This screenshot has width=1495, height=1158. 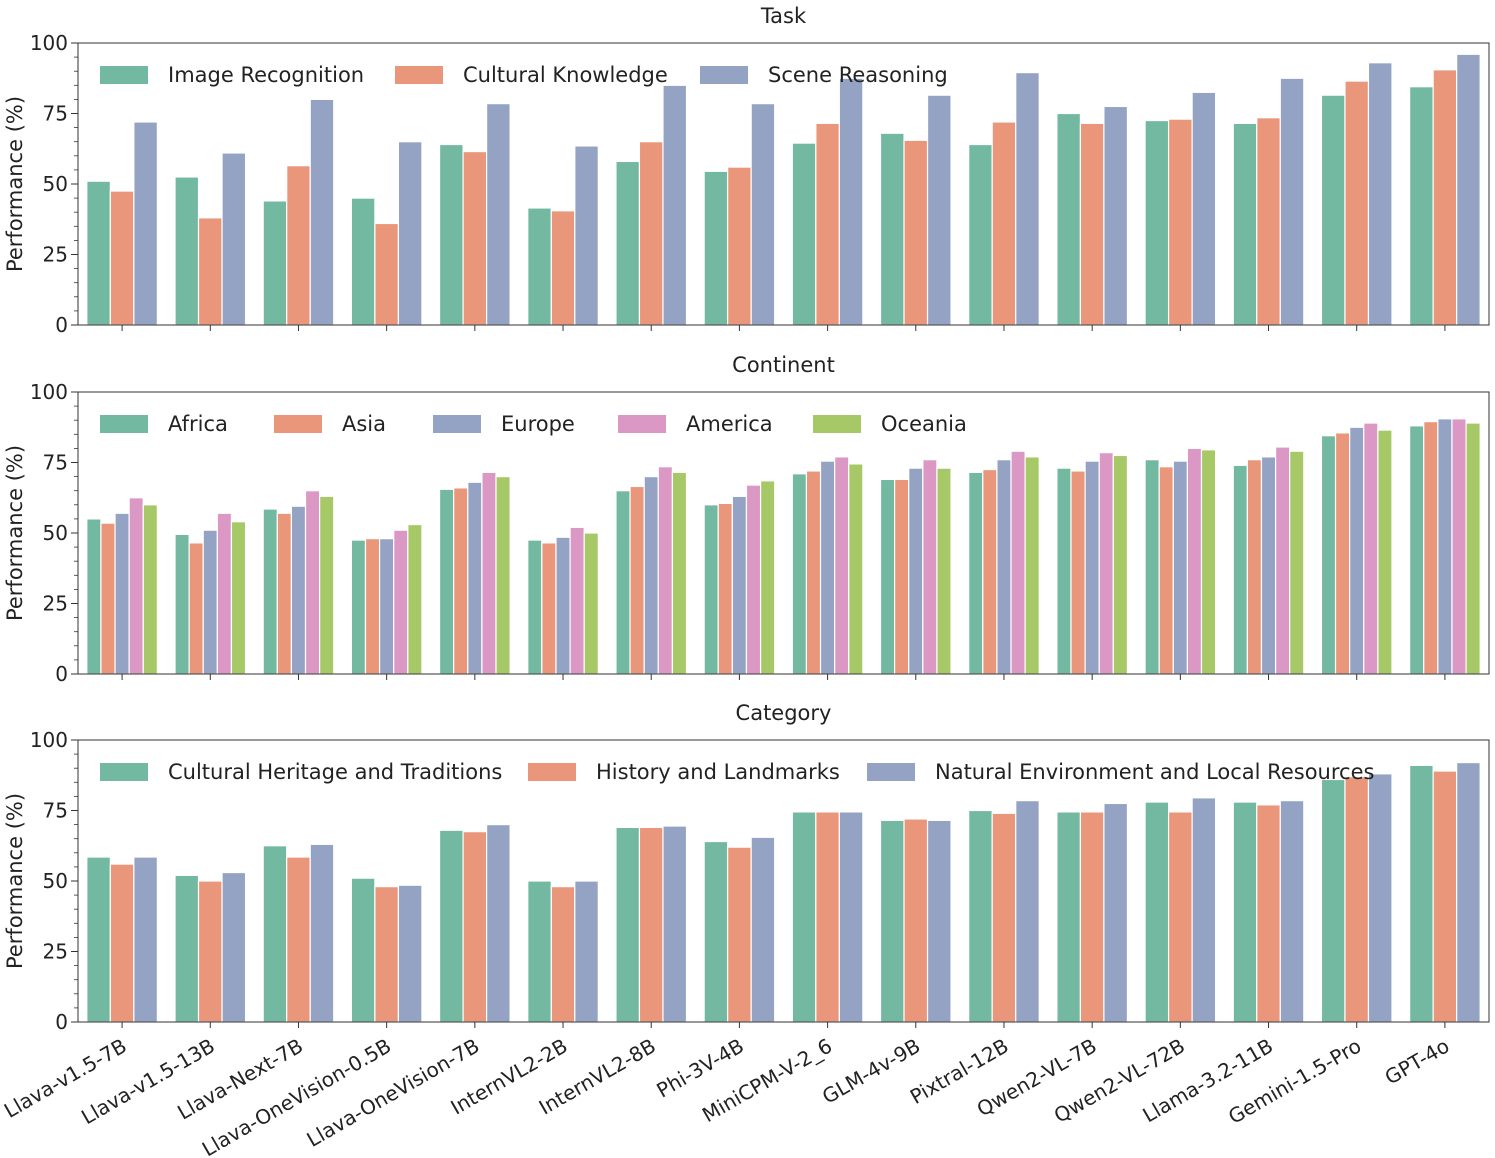 What do you see at coordinates (55, 881) in the screenshot?
I see `y-tick-label: 50` at bounding box center [55, 881].